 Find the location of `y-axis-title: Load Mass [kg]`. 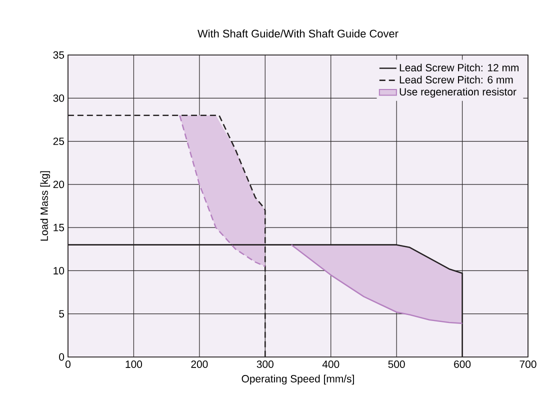

y-axis-title: Load Mass [kg] is located at coordinates (45, 206).